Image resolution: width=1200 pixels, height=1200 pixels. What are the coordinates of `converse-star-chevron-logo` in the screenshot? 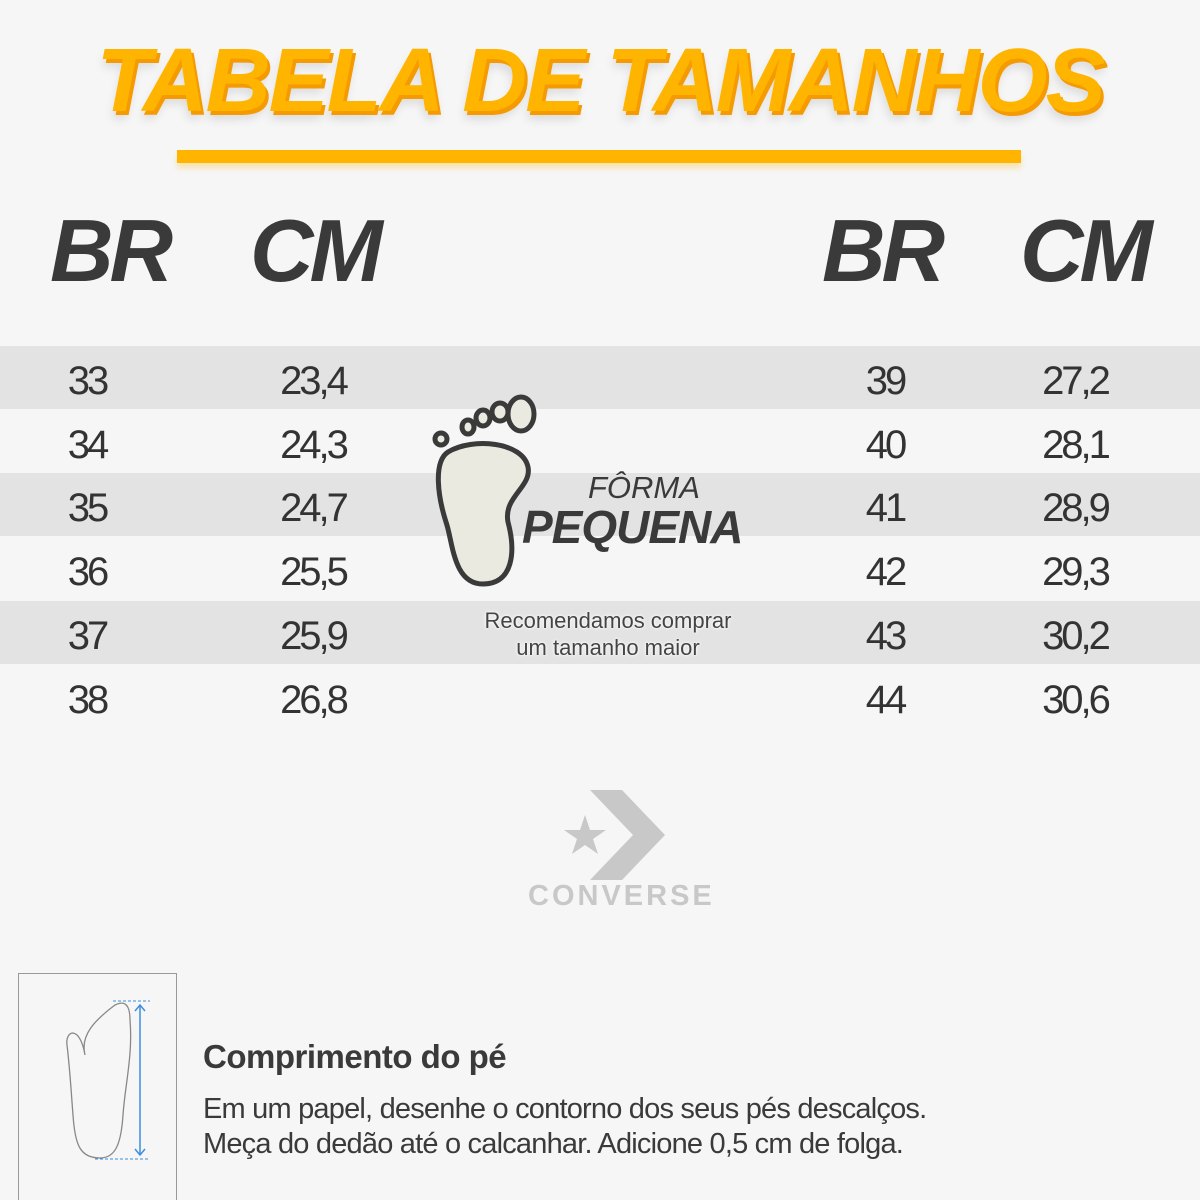 It's located at (615, 837).